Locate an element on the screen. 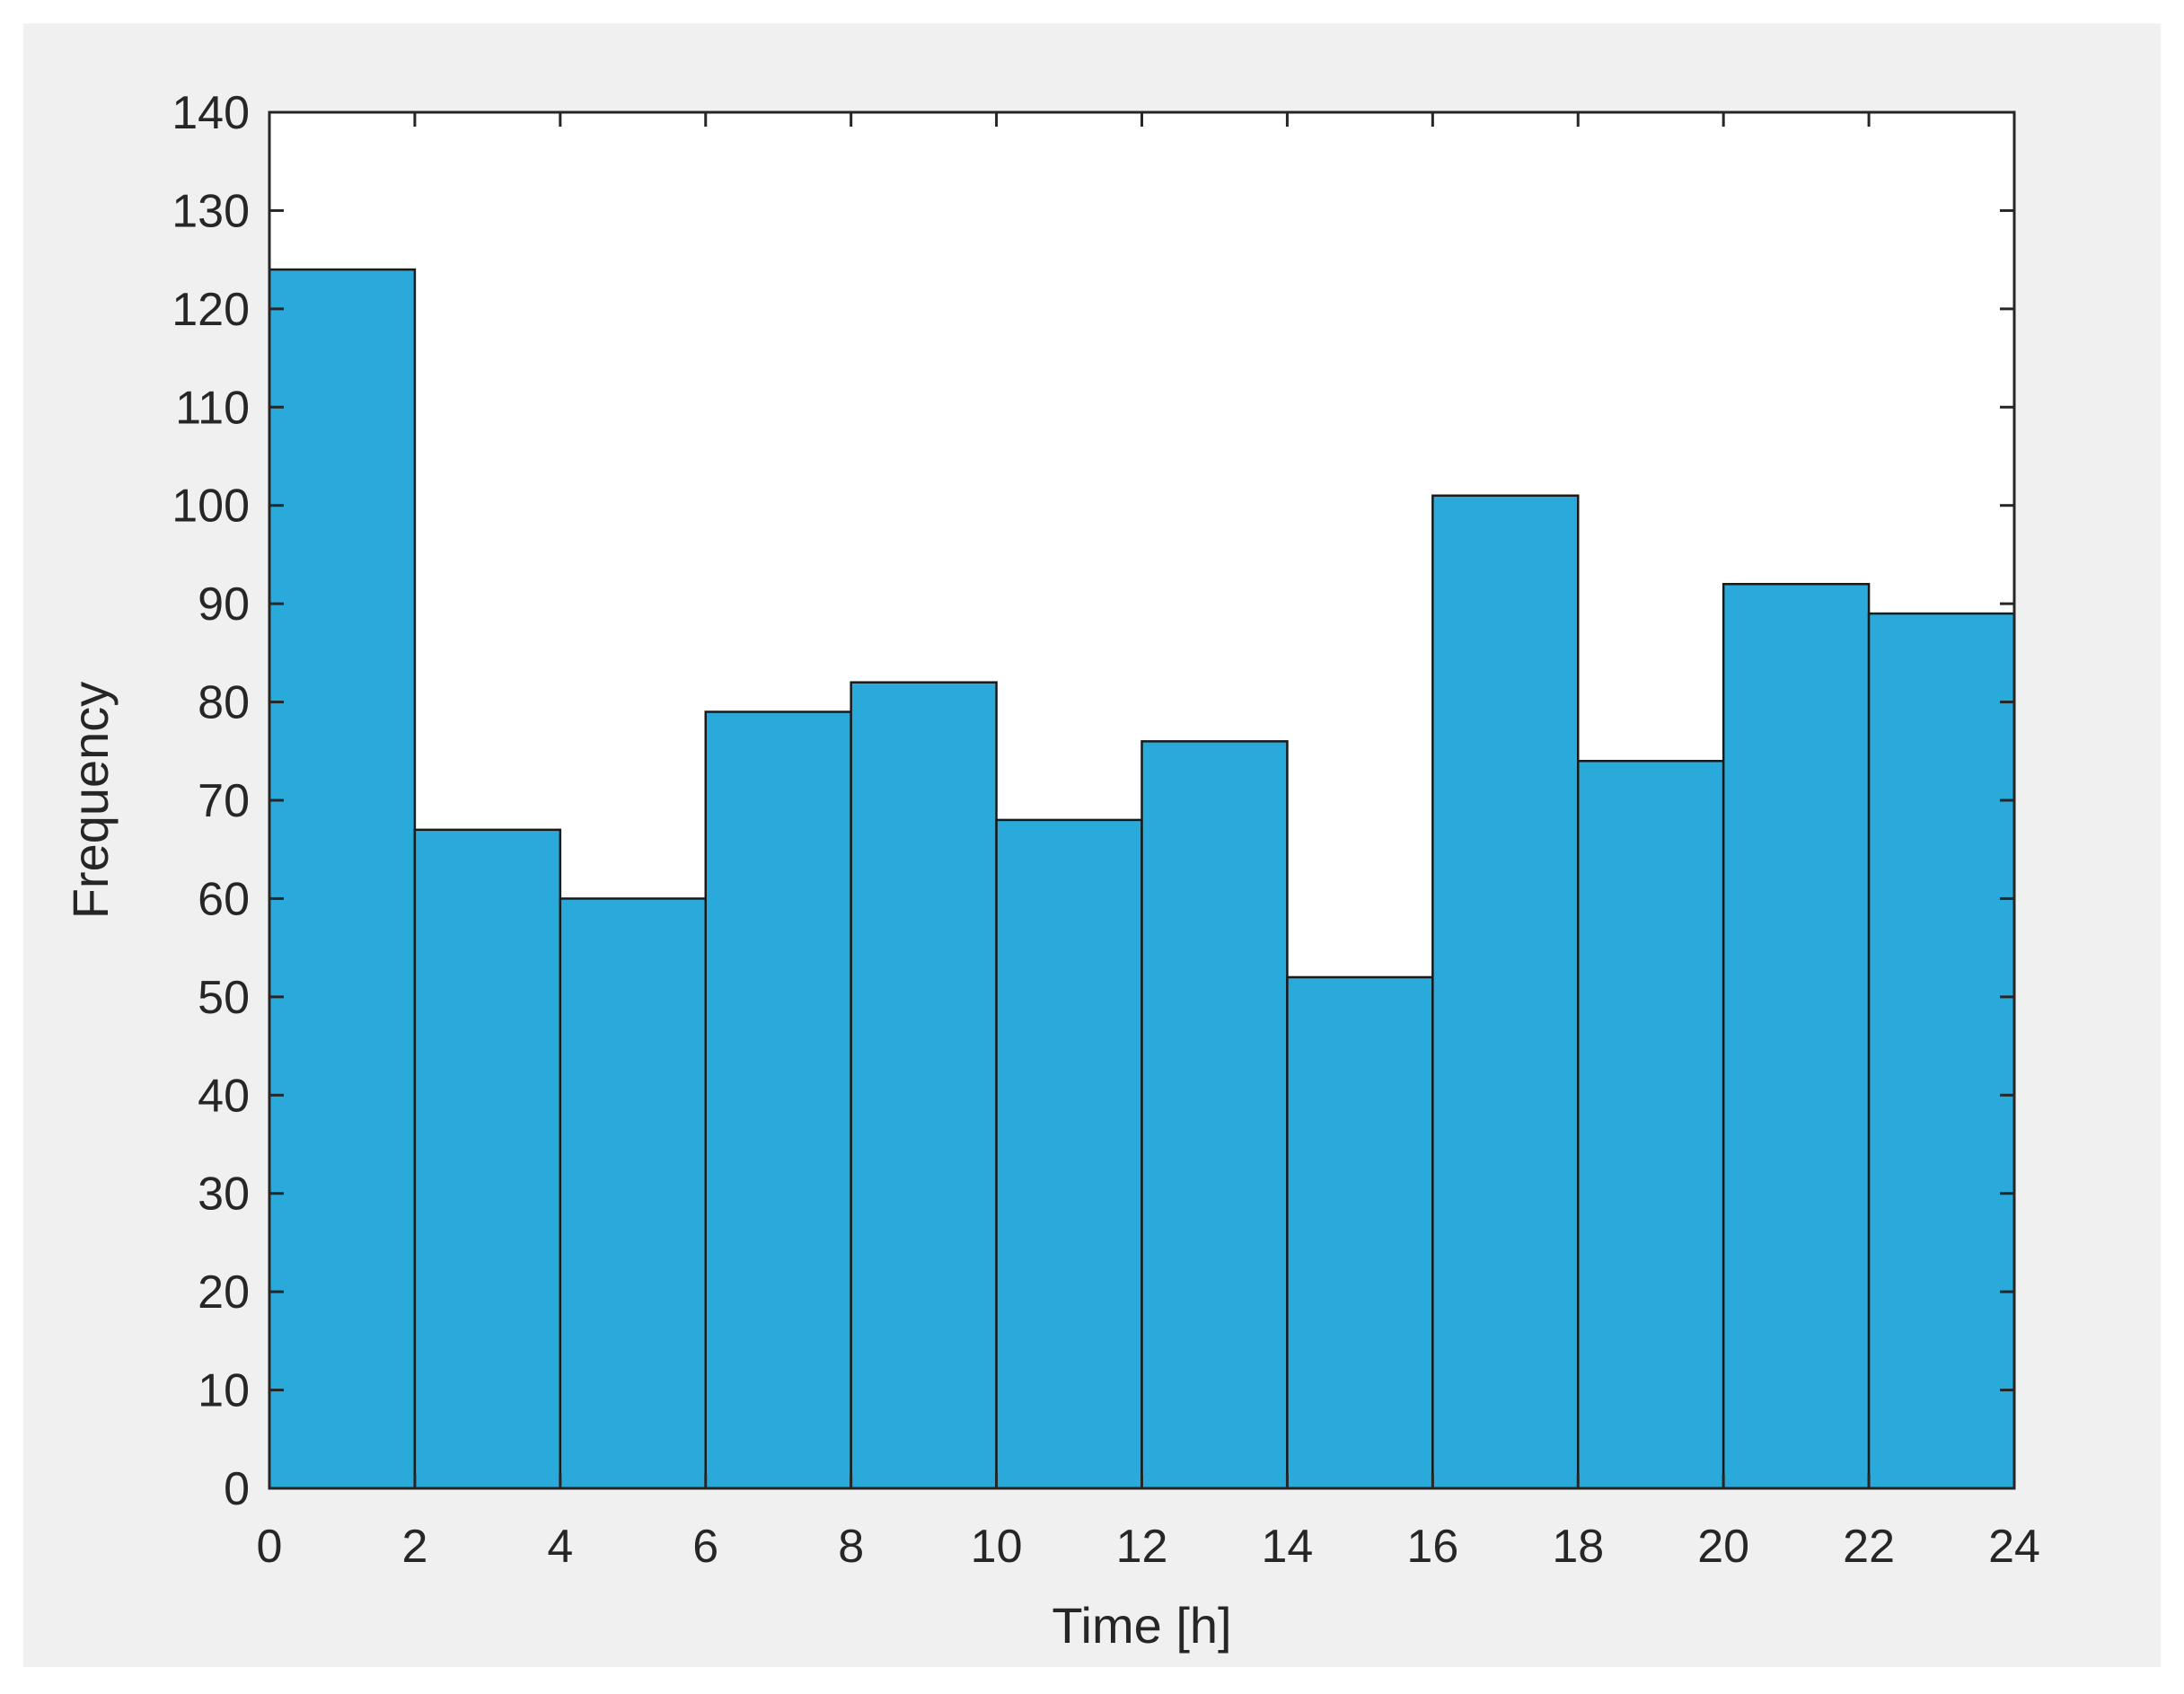 The width and height of the screenshot is (2184, 1694). x-tick-label: 6 is located at coordinates (705, 1547).